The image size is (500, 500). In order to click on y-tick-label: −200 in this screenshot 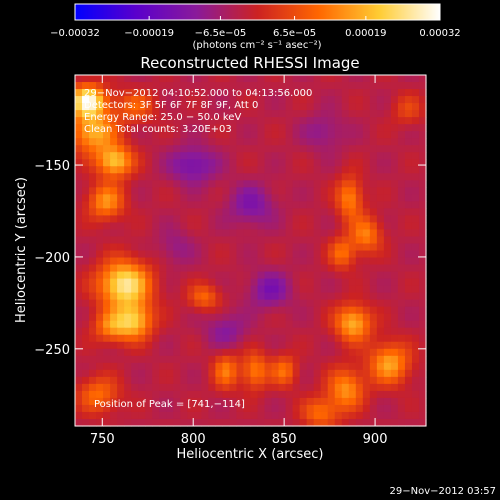, I will do `click(52, 258)`.